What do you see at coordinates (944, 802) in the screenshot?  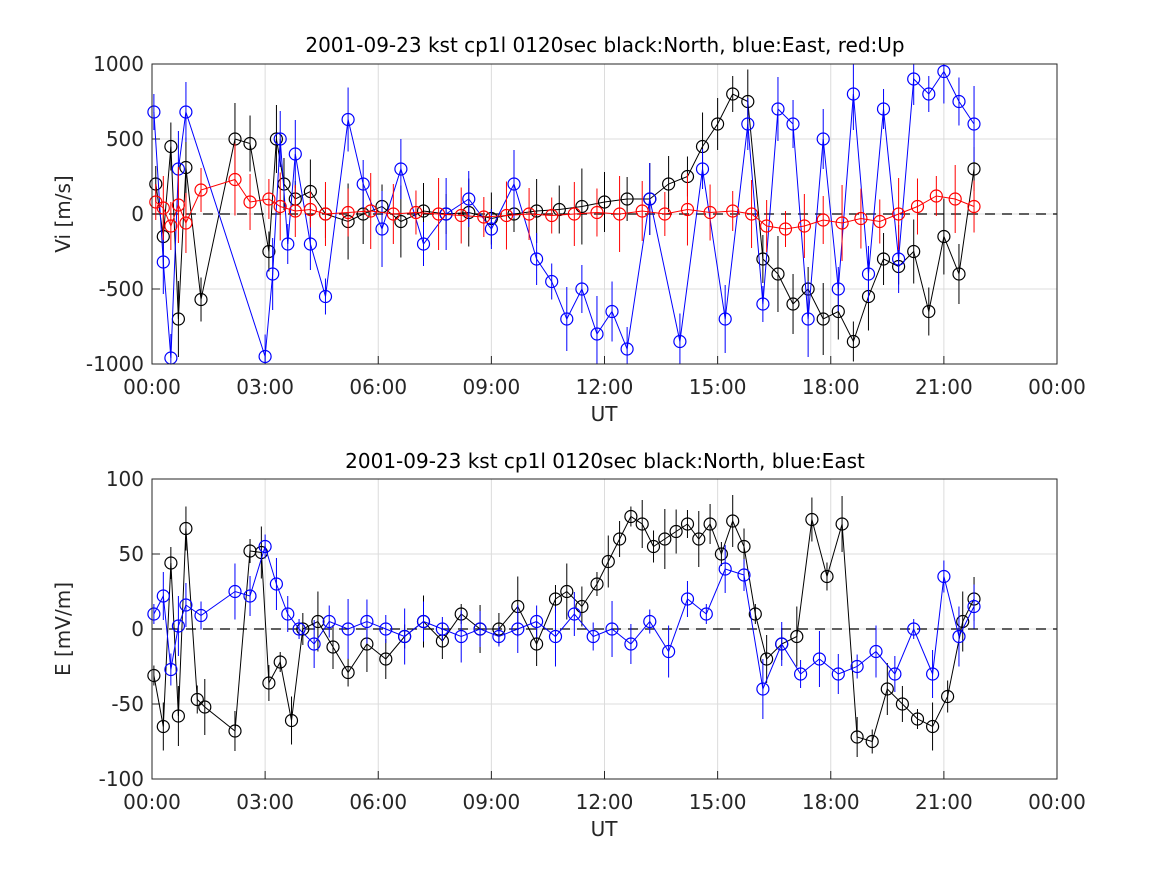 I see `electric-field-x-tick-label: 21:00` at bounding box center [944, 802].